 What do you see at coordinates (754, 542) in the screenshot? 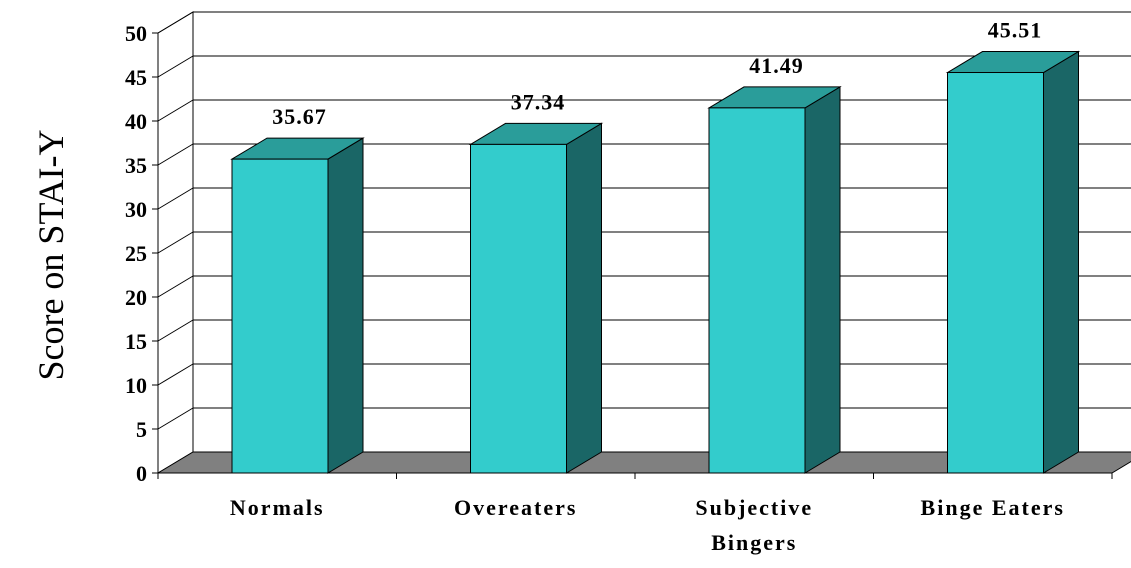
I see `x-category-label: Bingers` at bounding box center [754, 542].